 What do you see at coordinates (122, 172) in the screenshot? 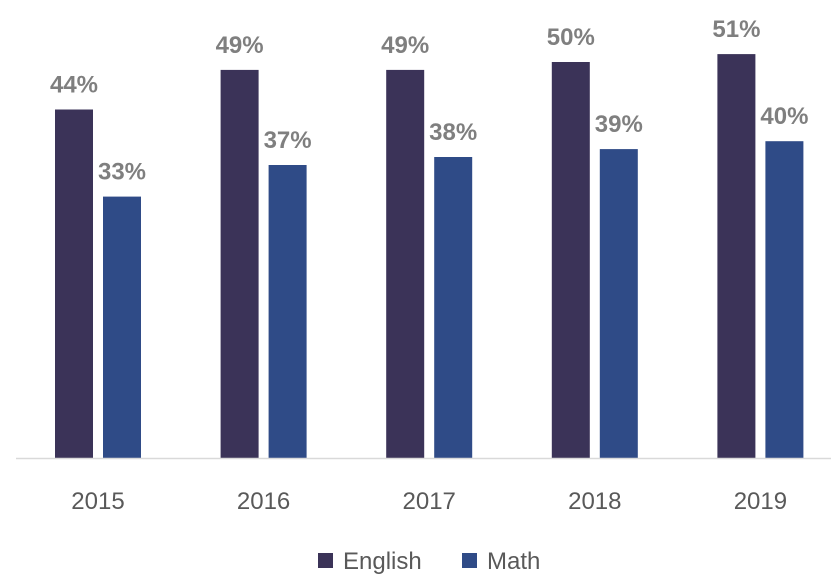
I see `data-label-math-2015: 33%` at bounding box center [122, 172].